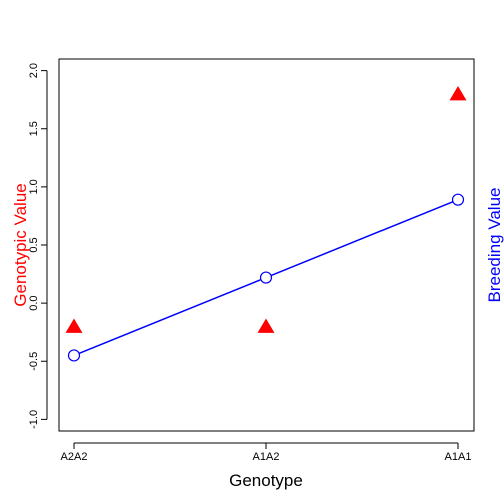  I want to click on x-tick-label: A2A2, so click(74, 457).